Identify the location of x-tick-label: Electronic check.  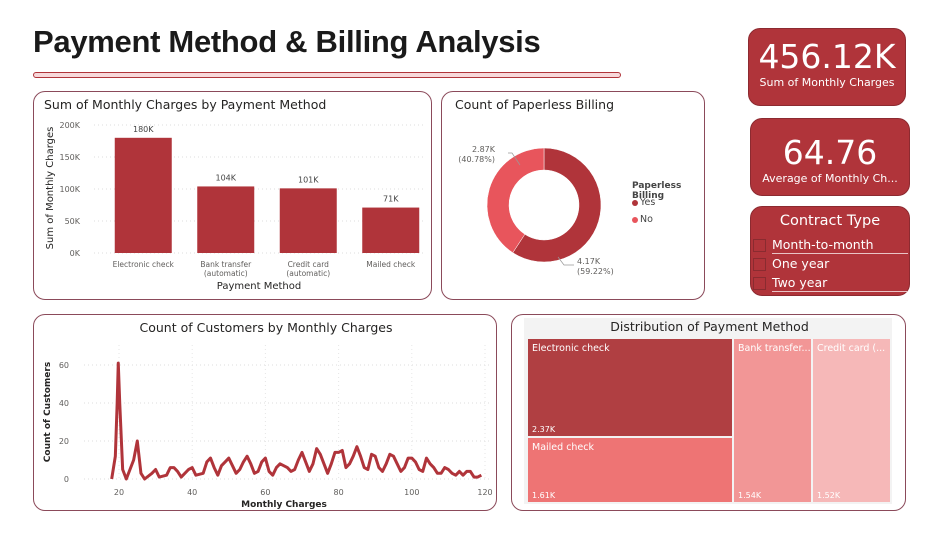
(144, 264).